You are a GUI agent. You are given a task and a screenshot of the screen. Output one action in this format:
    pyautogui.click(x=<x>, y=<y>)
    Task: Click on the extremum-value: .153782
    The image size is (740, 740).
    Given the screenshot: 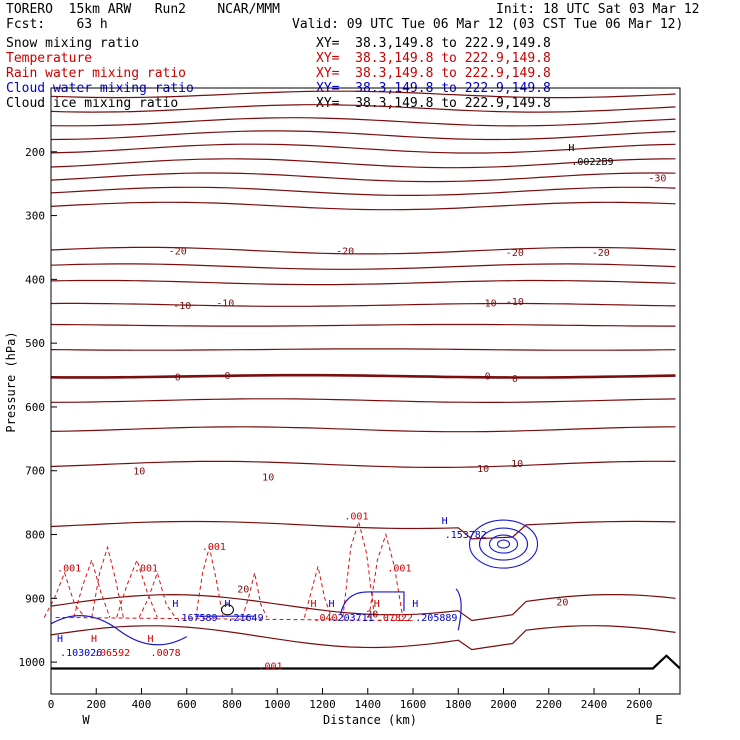 What is the action you would take?
    pyautogui.click(x=466, y=535)
    